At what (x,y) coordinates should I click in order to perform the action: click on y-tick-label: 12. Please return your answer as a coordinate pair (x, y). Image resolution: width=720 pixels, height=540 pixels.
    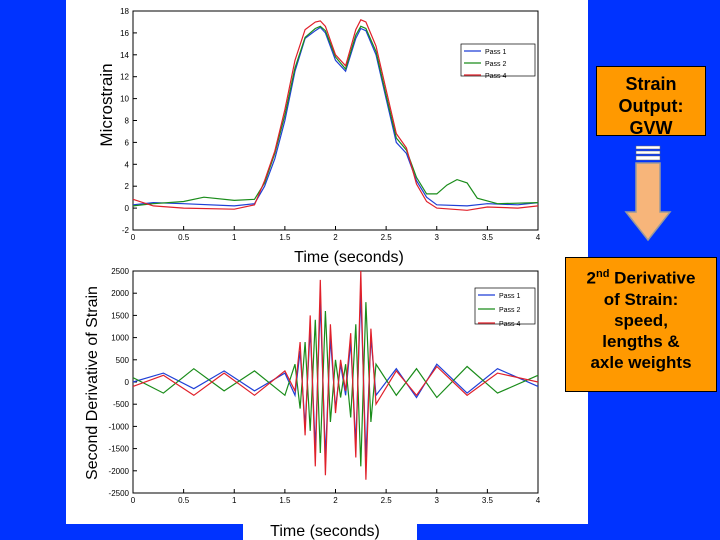
    Looking at the image, I should click on (124, 77).